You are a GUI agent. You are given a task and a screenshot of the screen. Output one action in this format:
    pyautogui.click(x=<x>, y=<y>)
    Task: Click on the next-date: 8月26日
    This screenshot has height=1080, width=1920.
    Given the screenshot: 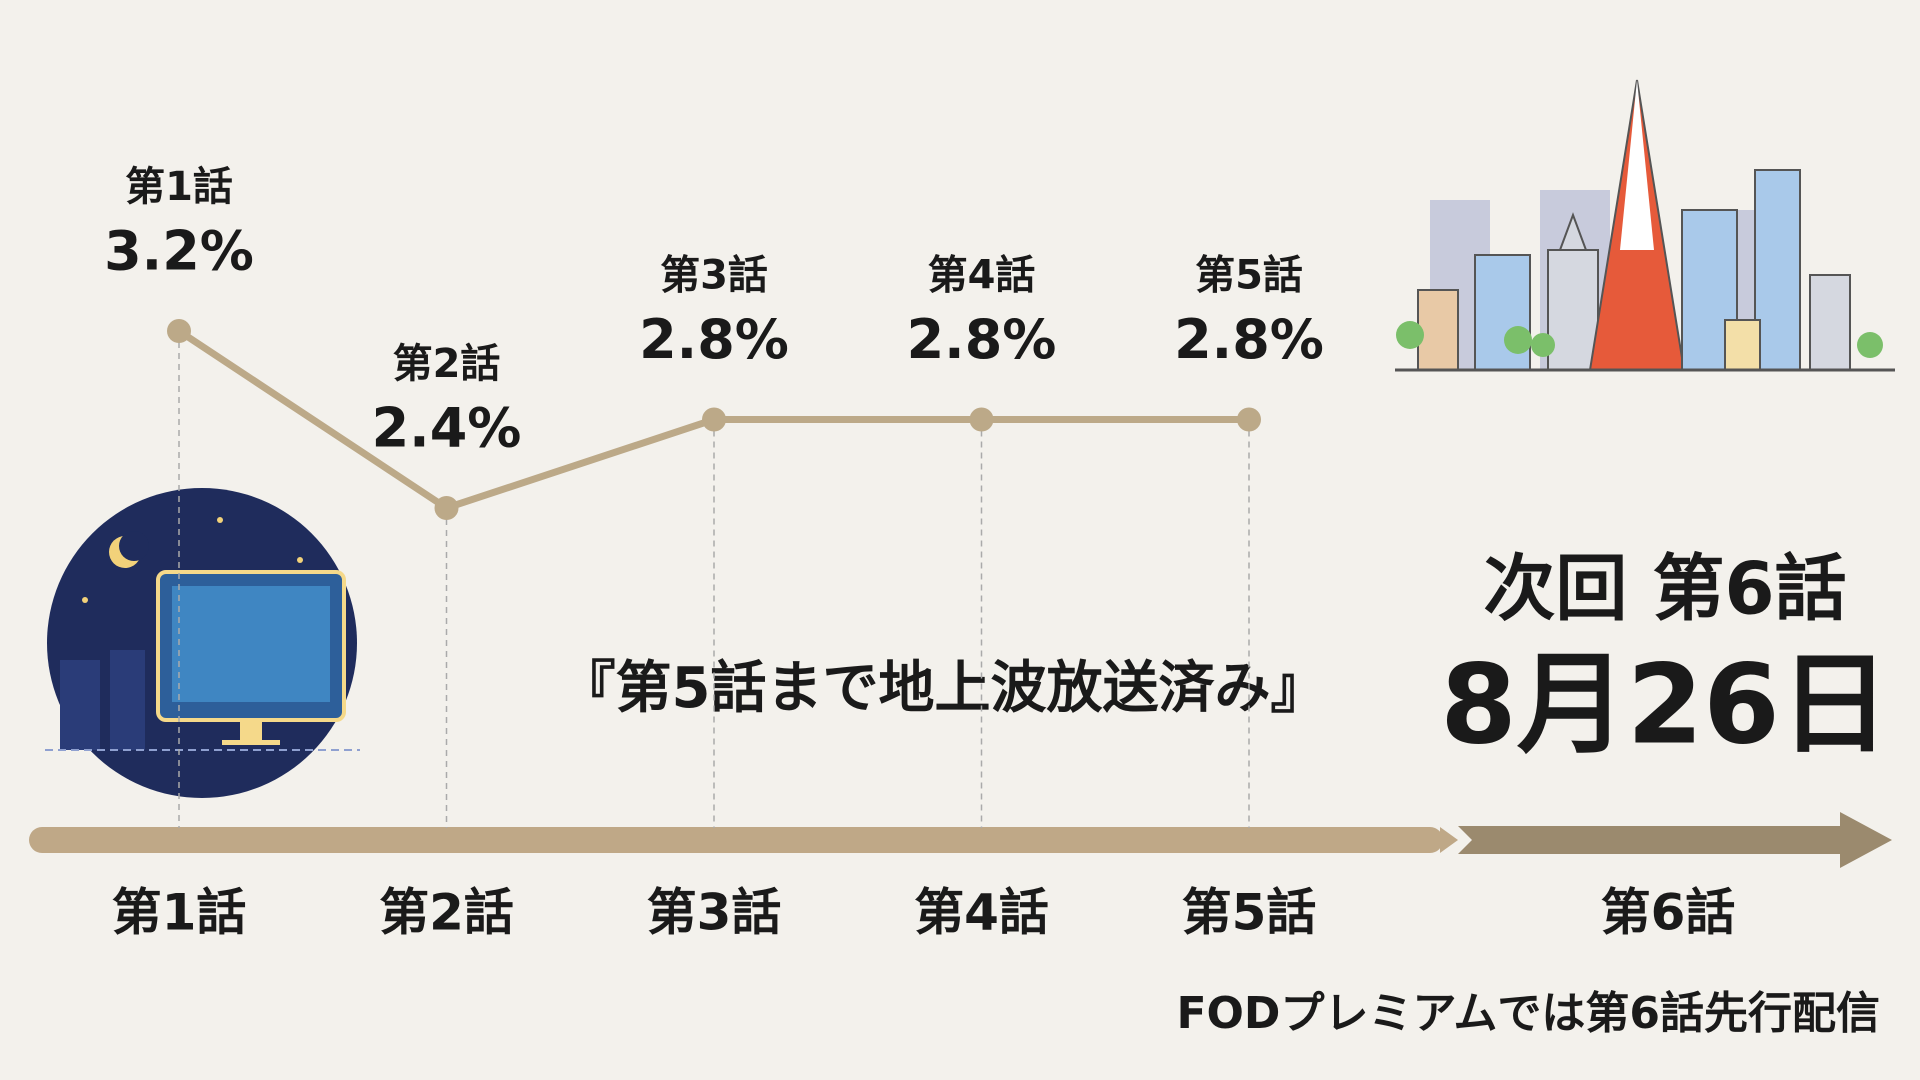 What is the action you would take?
    pyautogui.click(x=1665, y=704)
    